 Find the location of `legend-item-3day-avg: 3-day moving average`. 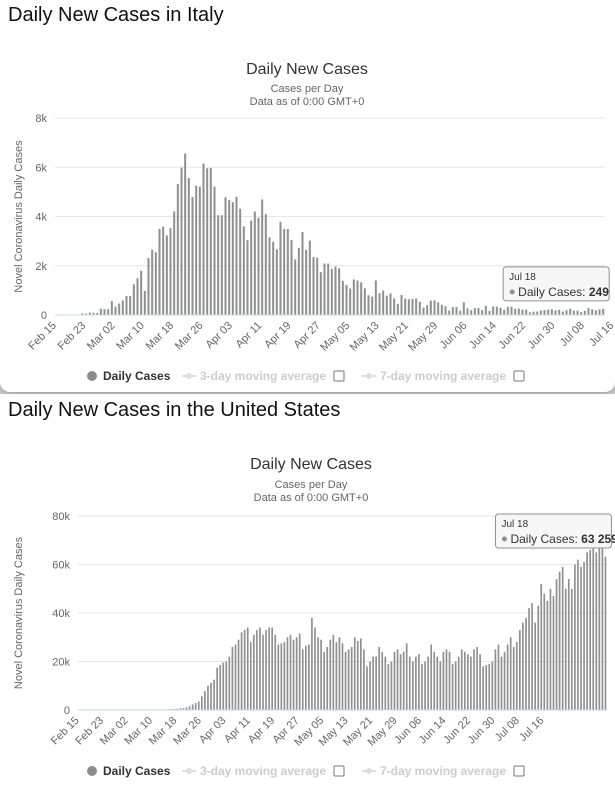

legend-item-3day-avg: 3-day moving average is located at coordinates (263, 376).